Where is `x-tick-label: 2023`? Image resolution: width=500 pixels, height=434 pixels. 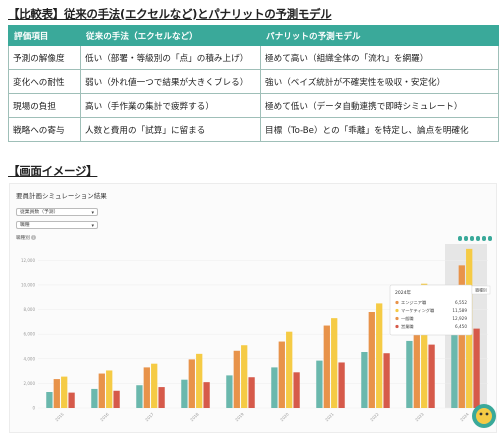
x-tick-label: 2023 is located at coordinates (419, 416).